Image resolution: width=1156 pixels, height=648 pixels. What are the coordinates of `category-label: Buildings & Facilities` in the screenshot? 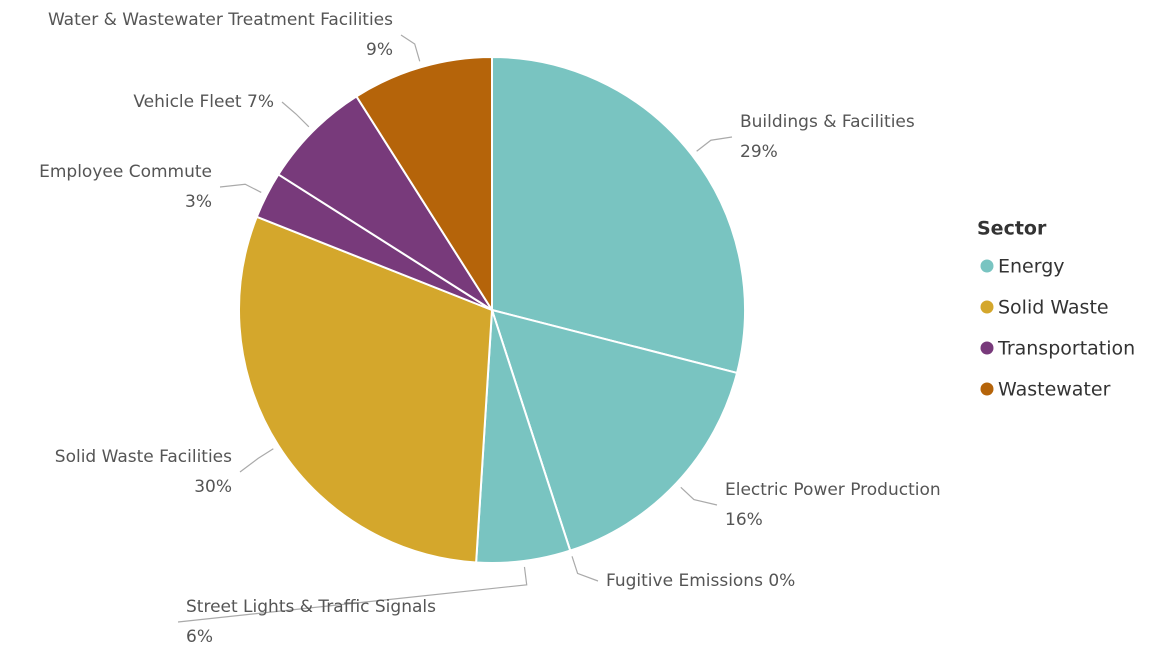 It's located at (827, 122).